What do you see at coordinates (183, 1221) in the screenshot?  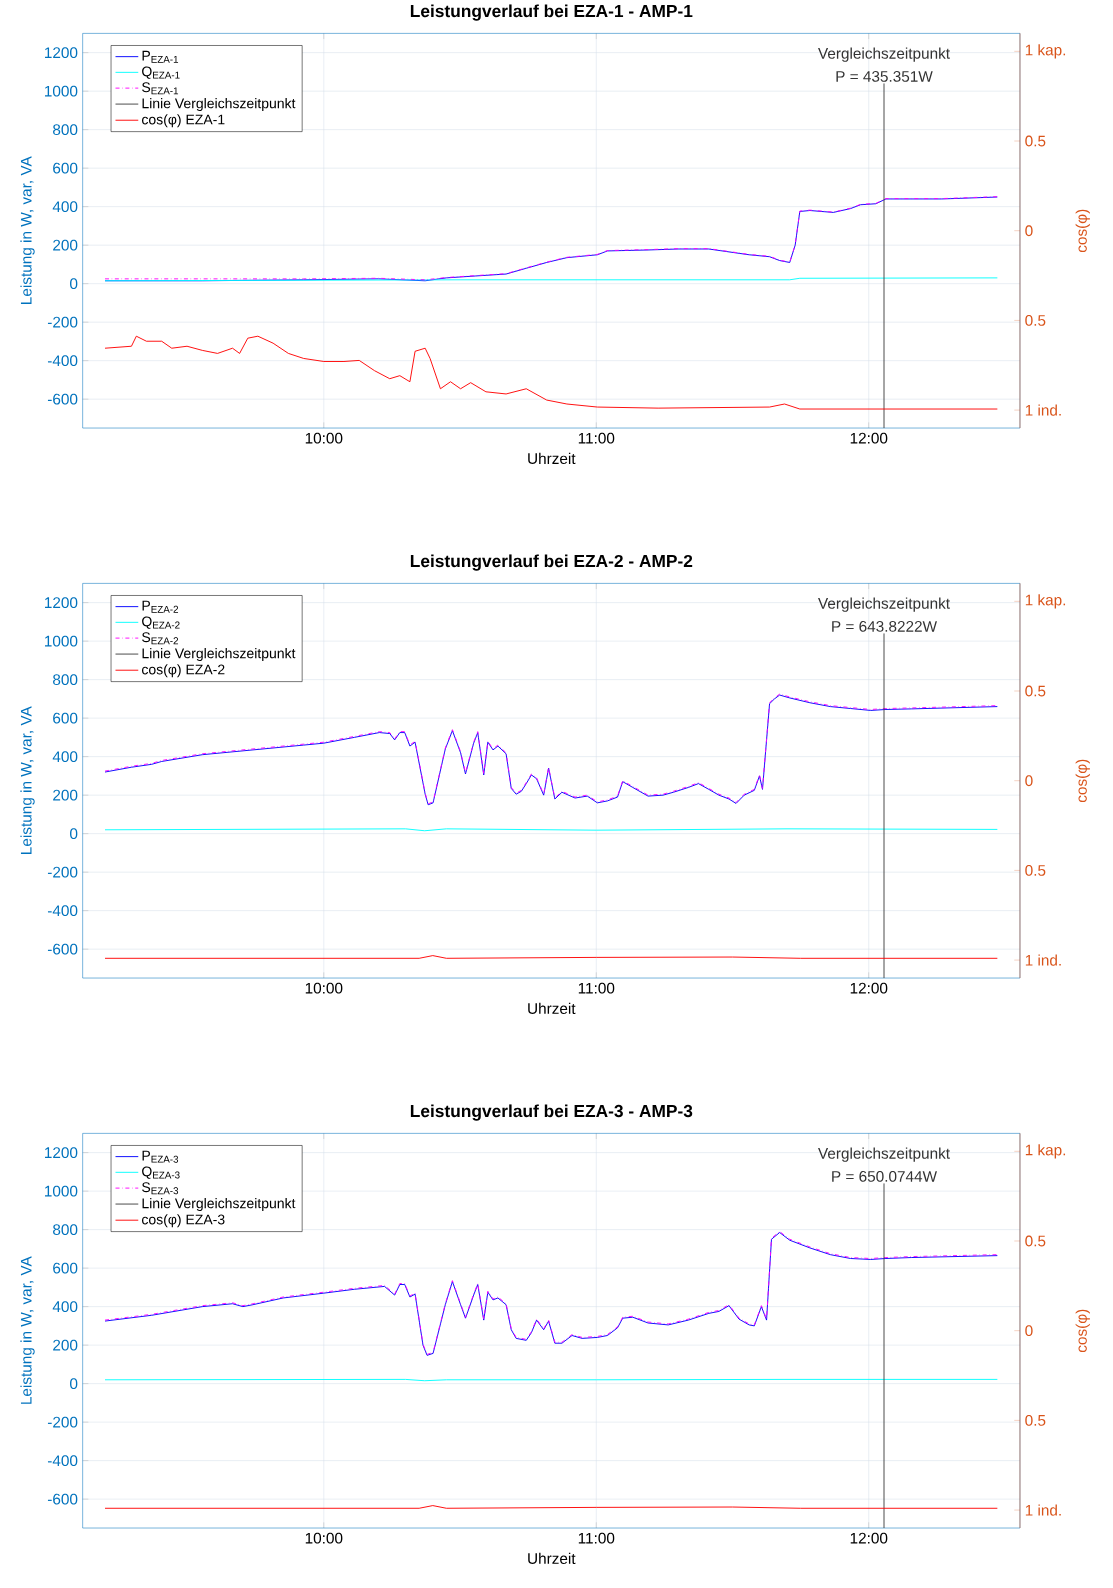 I see `legend-label: cos(φ) EZA-3` at bounding box center [183, 1221].